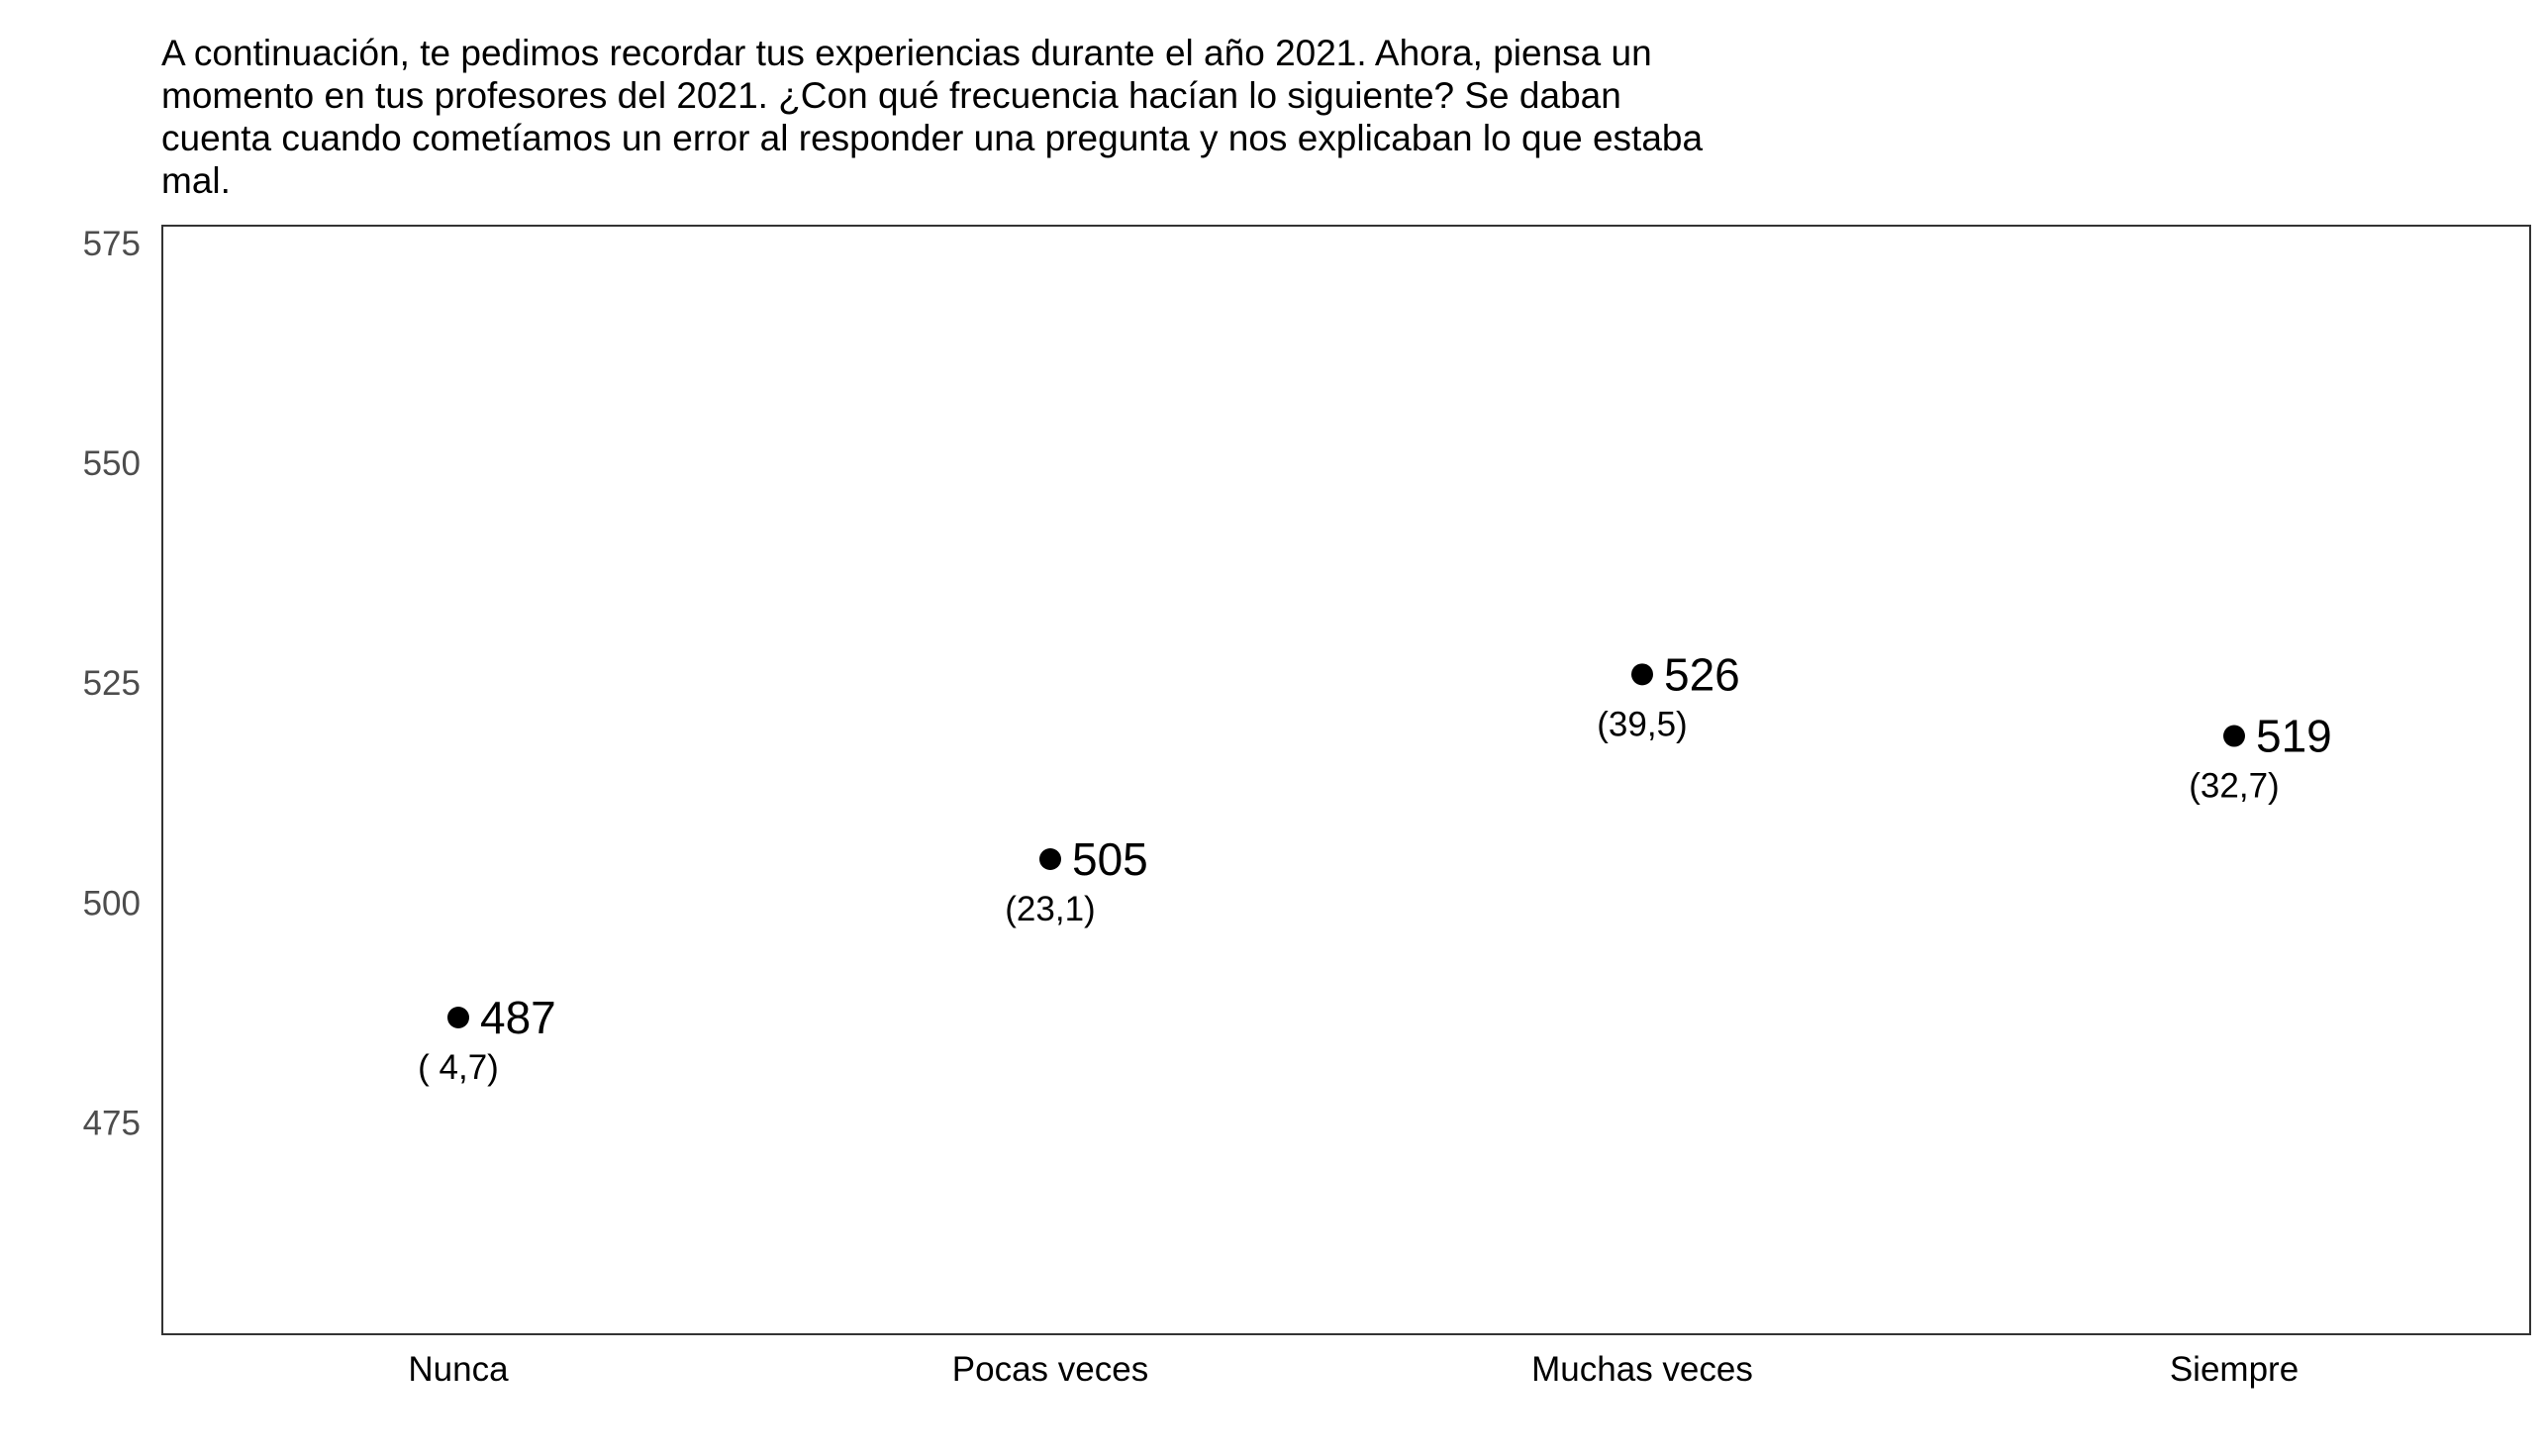 The image size is (2545, 1456). What do you see at coordinates (458, 1369) in the screenshot?
I see `x-tick-label: Nunca` at bounding box center [458, 1369].